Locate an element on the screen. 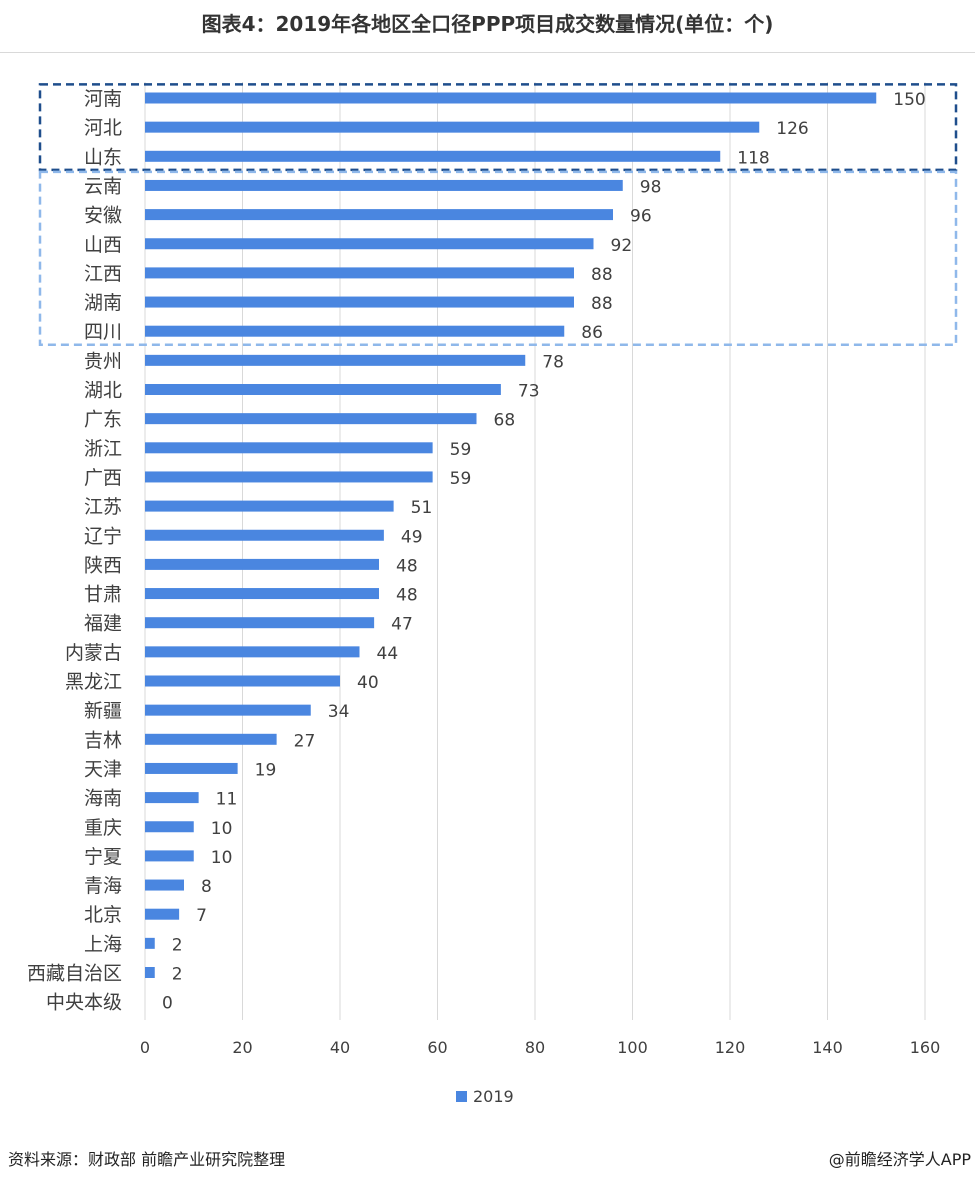 The image size is (975, 1184). x-tick-label: 100 is located at coordinates (632, 1047).